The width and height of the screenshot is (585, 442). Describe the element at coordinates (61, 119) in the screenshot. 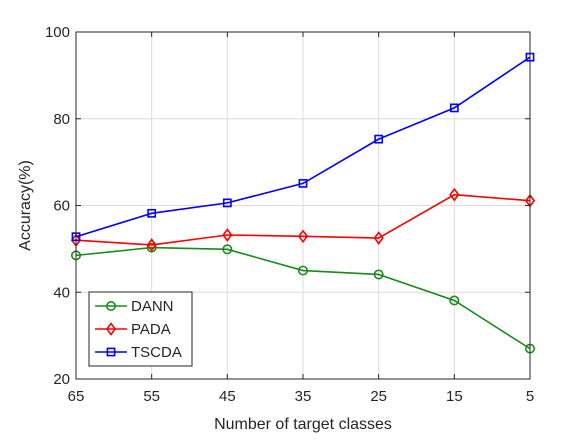

I see `y-tick-label: 80` at that location.